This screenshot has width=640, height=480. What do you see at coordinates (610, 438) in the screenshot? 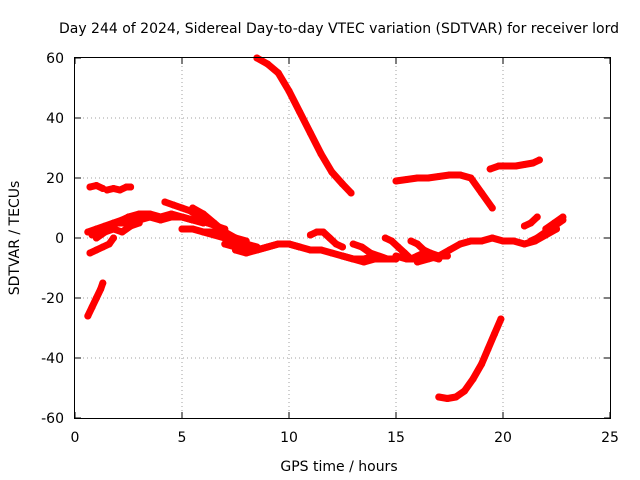
I see `x-tick-label: 25` at bounding box center [610, 438].